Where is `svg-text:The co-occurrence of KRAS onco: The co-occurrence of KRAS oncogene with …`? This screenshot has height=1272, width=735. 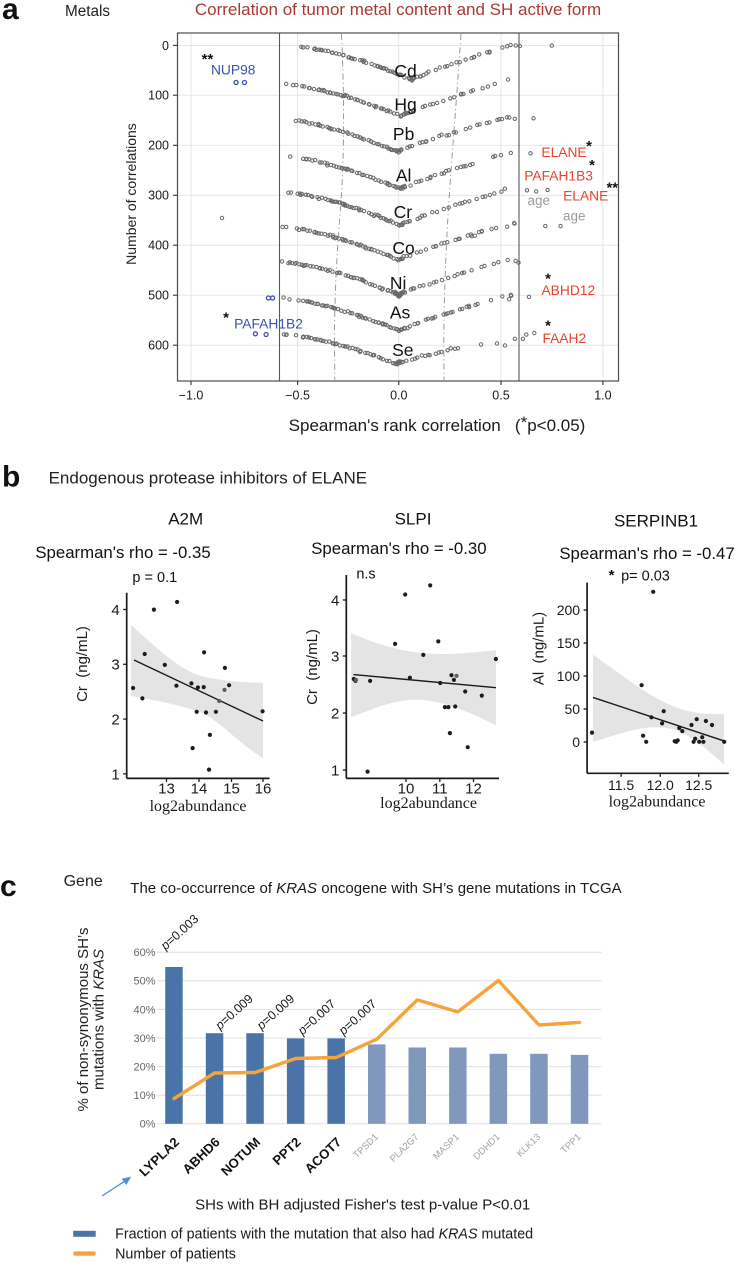 svg-text:The co-occurrence of KRAS onco: The co-occurrence of KRAS oncogene with … is located at coordinates (375, 888).